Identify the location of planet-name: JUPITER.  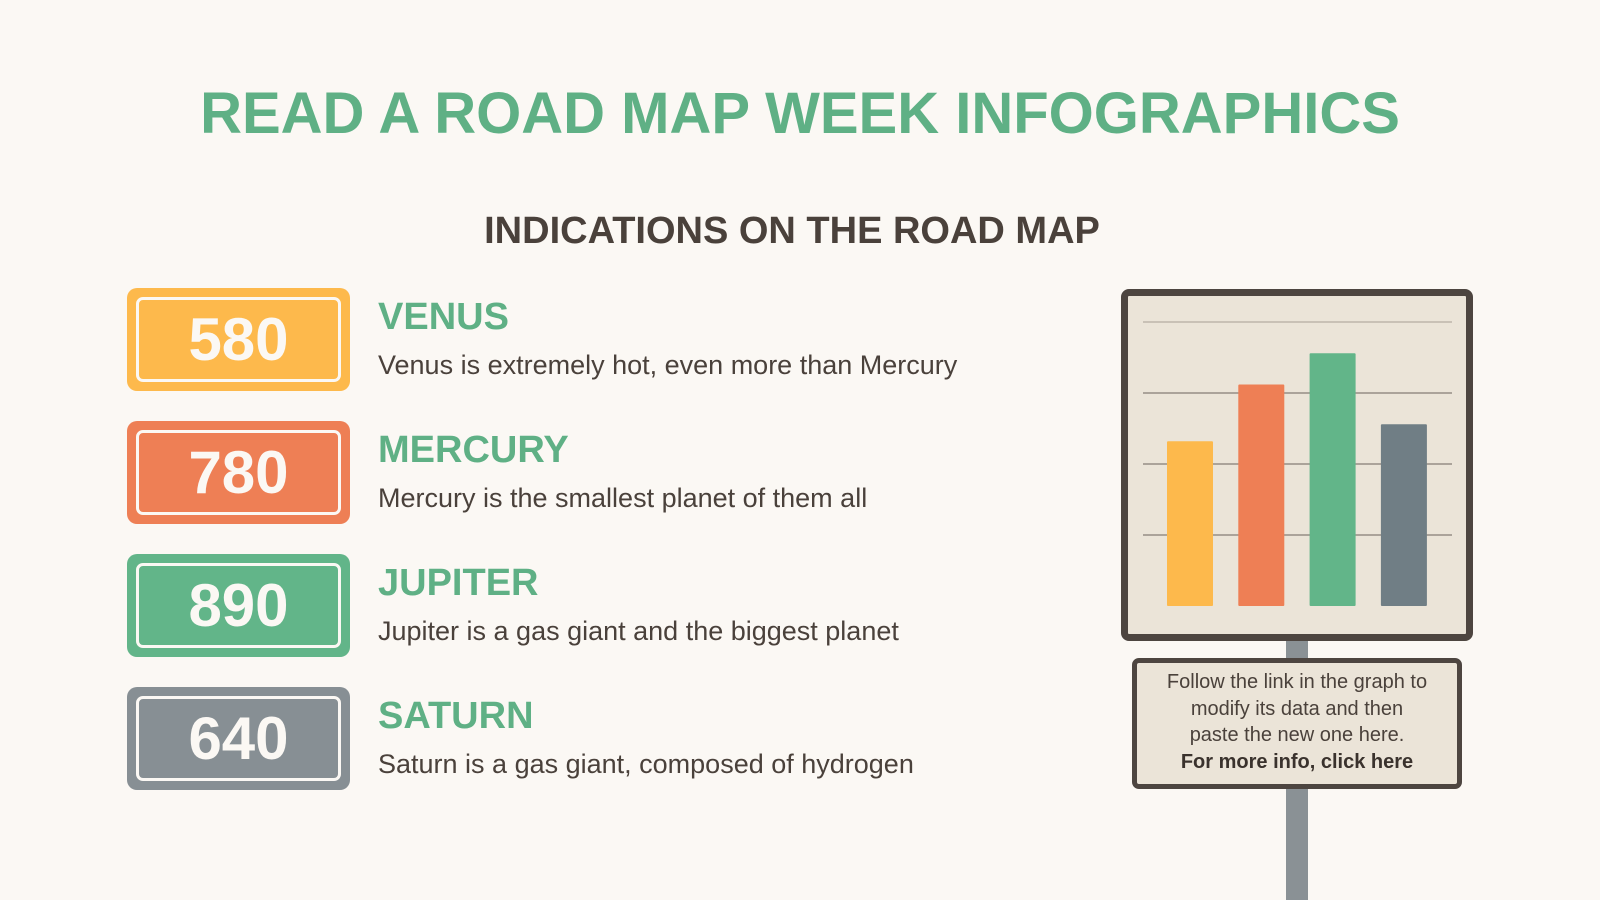
(458, 583).